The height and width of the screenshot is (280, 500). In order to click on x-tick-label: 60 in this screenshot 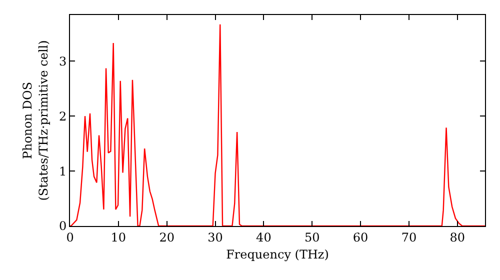, I will do `click(360, 237)`.